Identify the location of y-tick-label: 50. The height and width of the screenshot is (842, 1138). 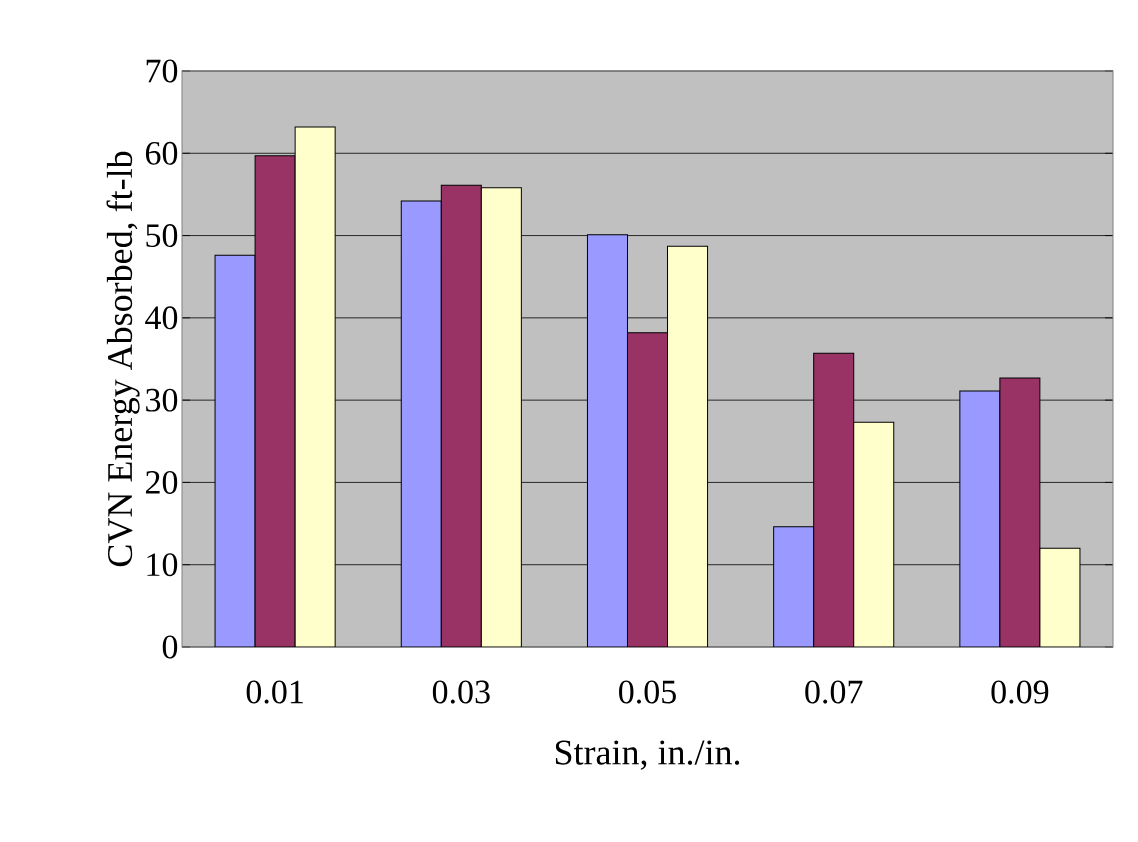
(162, 236).